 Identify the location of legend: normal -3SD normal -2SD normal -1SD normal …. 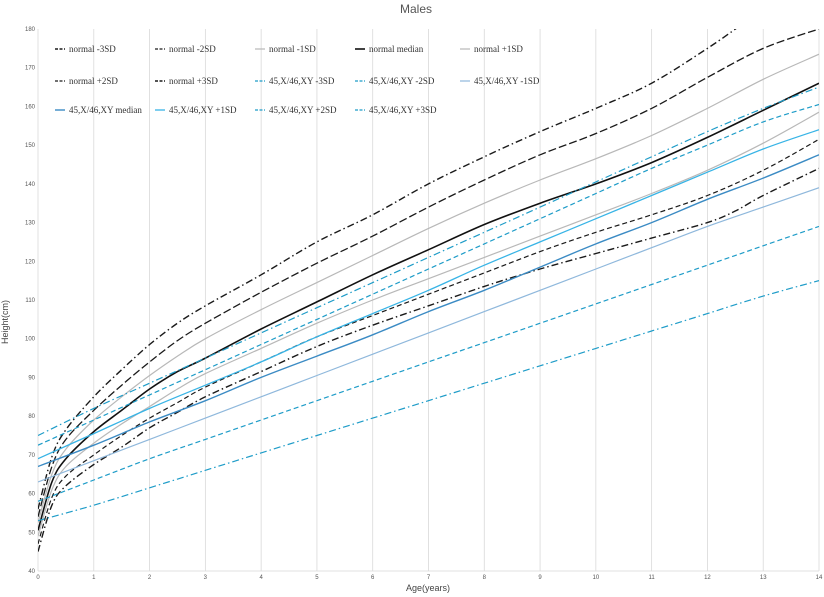
(297, 79).